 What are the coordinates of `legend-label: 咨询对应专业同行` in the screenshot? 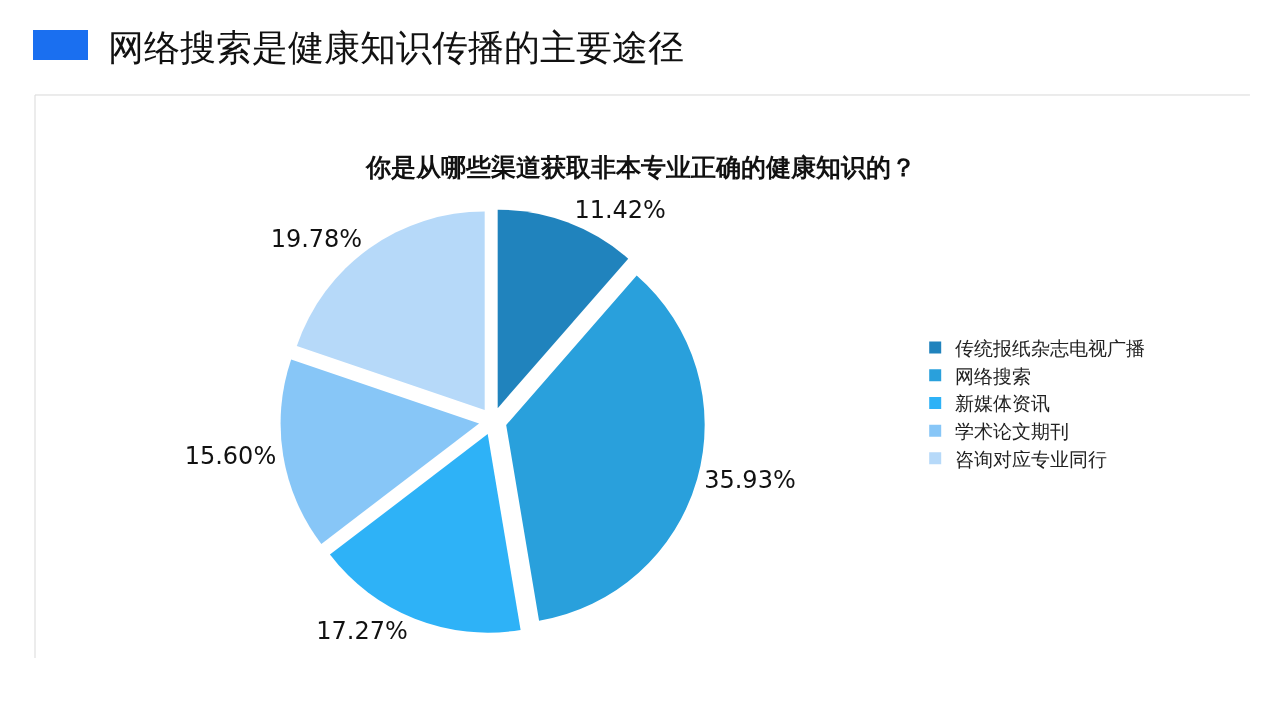 It's located at (1031, 458).